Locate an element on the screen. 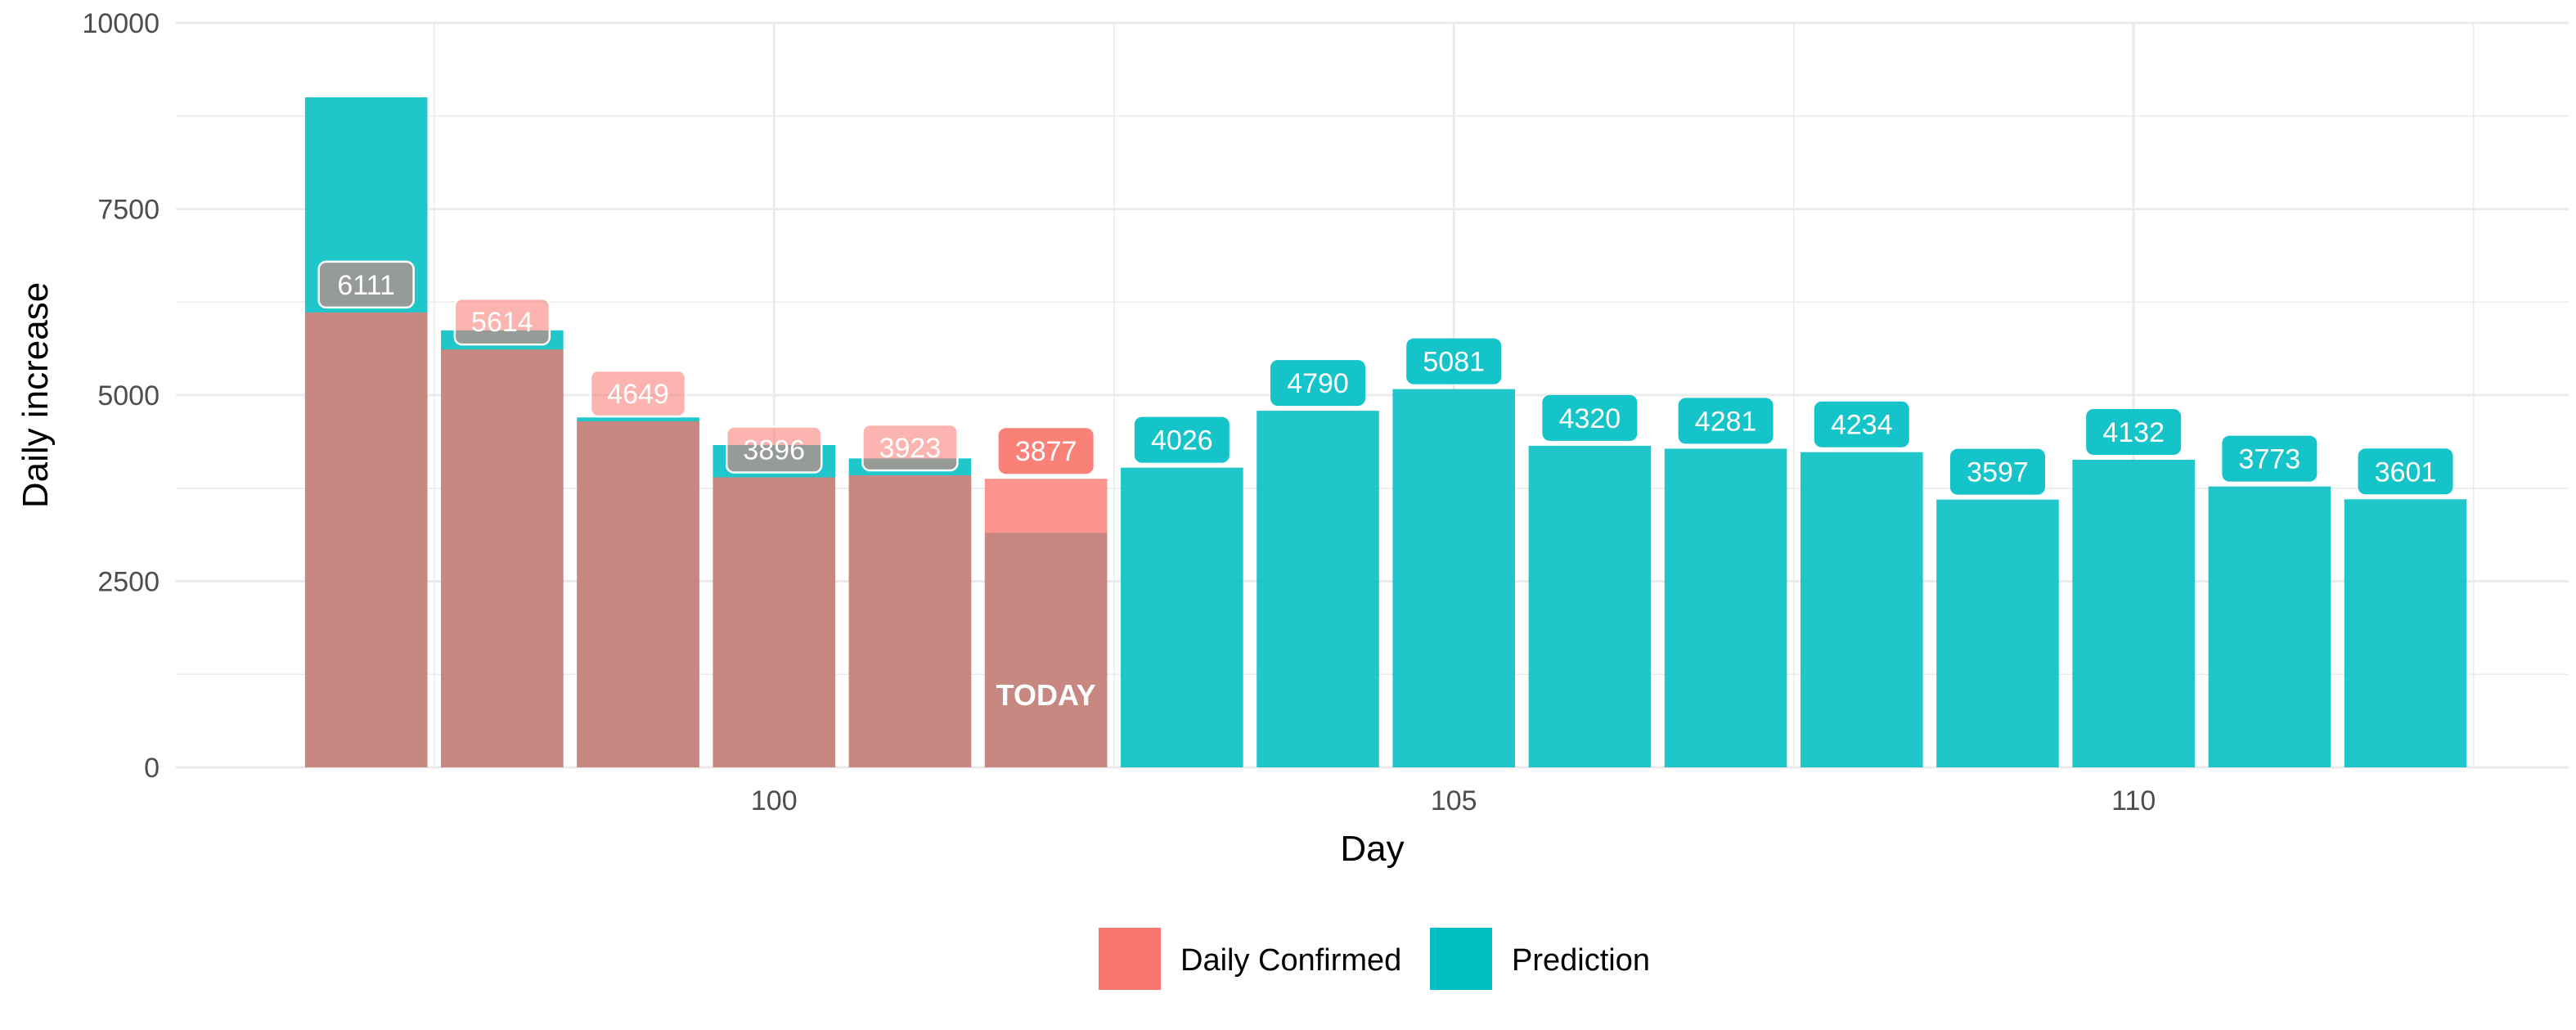 This screenshot has width=2576, height=1030. prediction-value-label-text: 3601 is located at coordinates (2406, 473).